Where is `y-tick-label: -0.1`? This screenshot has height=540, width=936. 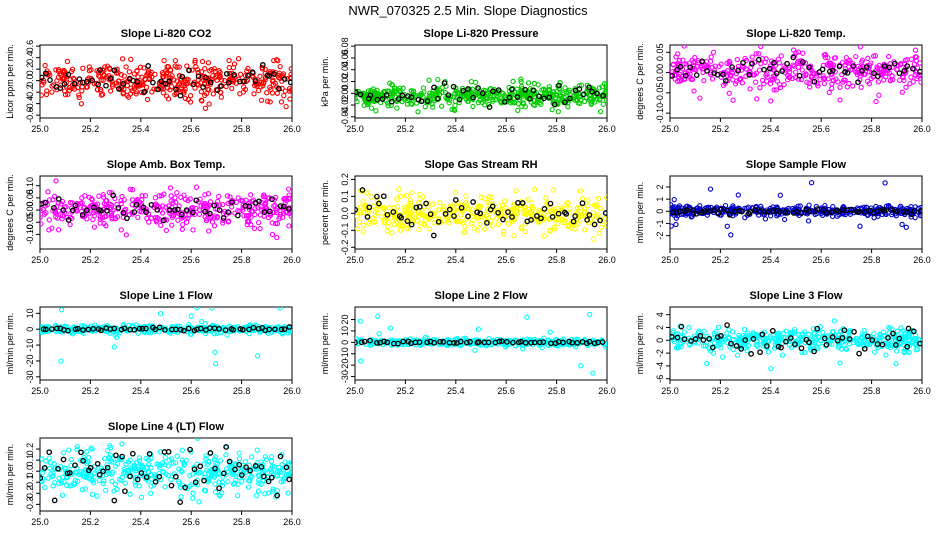 y-tick-label: -0.1 is located at coordinates (345, 231).